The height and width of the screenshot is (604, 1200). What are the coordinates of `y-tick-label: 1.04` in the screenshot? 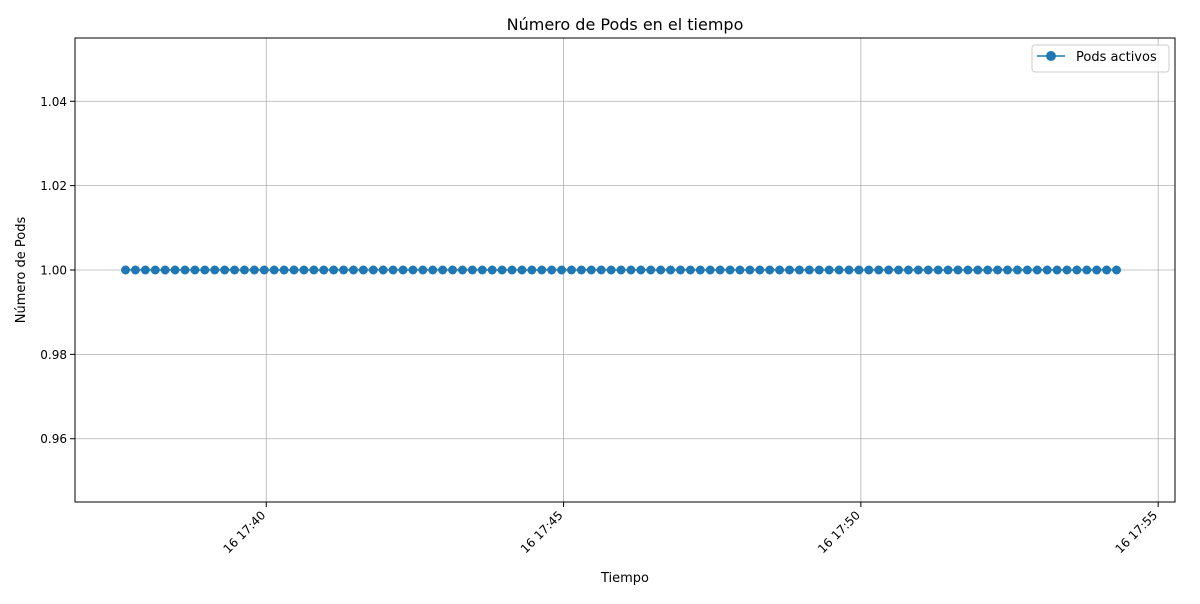 It's located at (53, 102).